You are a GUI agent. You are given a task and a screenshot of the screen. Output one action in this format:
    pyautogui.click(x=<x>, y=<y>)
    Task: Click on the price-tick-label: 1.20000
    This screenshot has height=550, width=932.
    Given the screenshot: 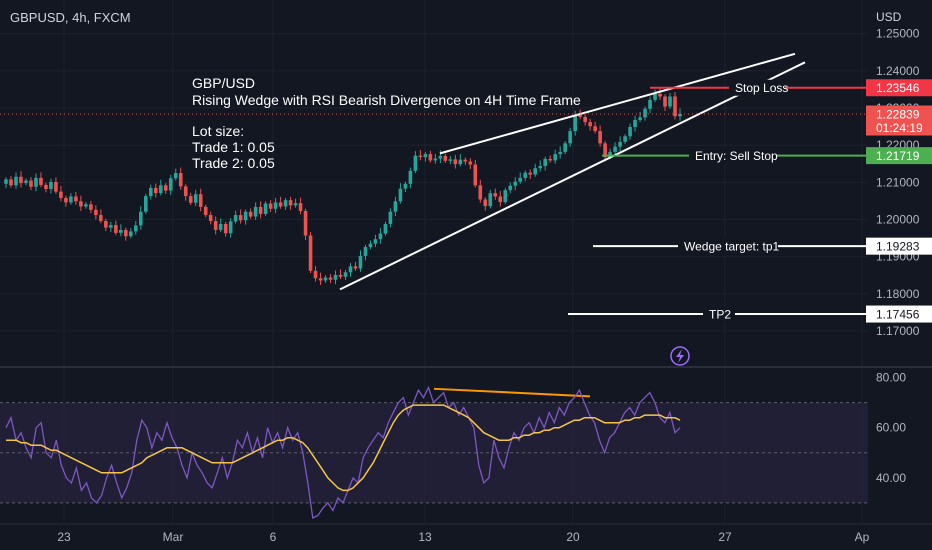 What is the action you would take?
    pyautogui.click(x=898, y=220)
    